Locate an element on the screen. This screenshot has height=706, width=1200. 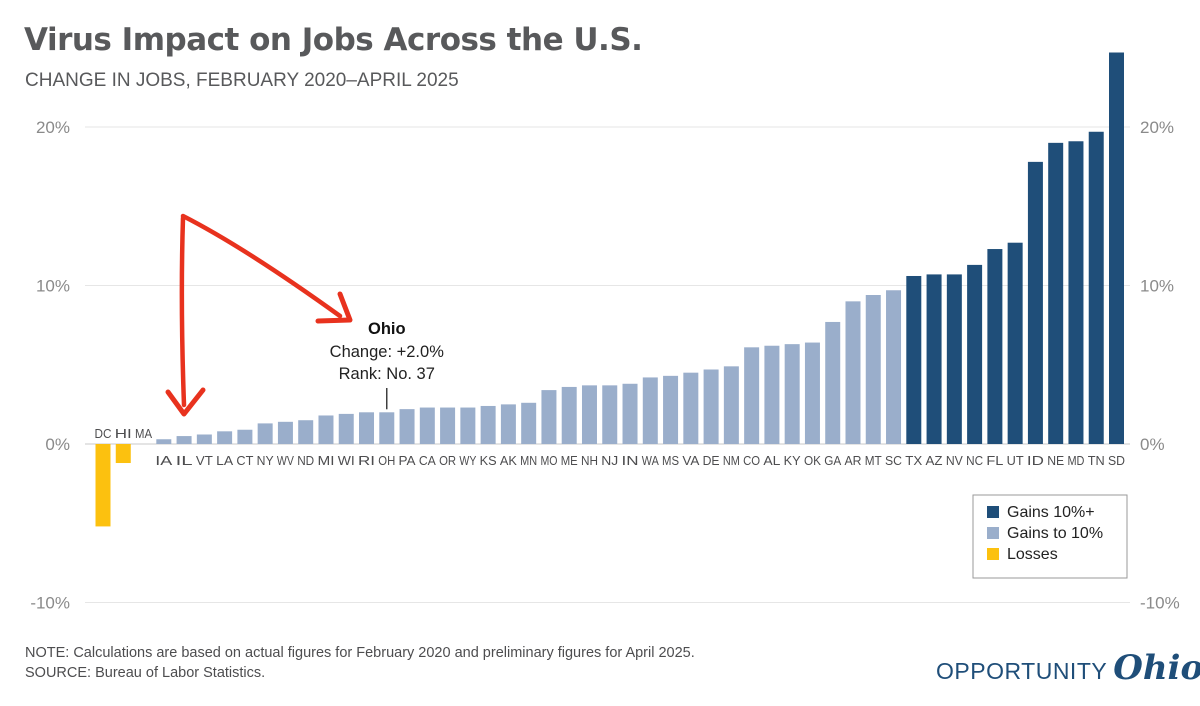
bar-ct is located at coordinates (245, 436).